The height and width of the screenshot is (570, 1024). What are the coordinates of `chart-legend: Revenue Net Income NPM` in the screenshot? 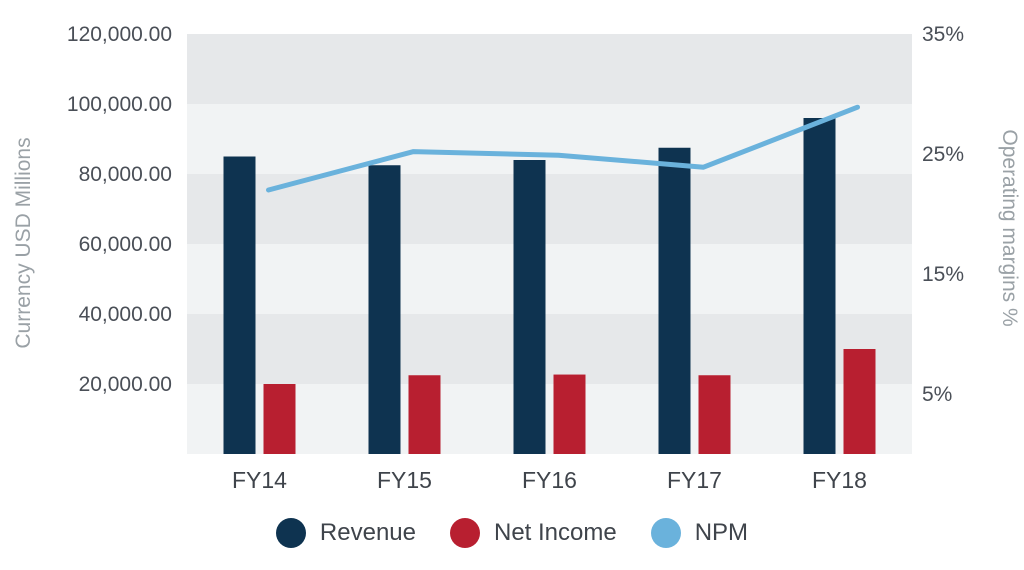 It's located at (512, 533).